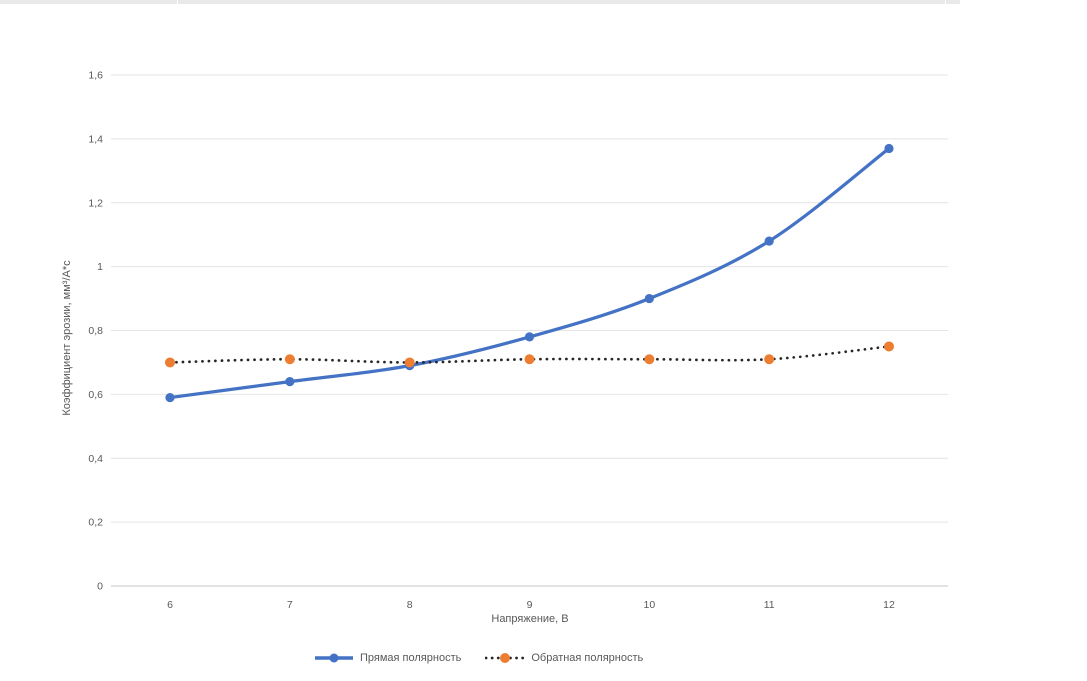 This screenshot has width=1087, height=681. What do you see at coordinates (95, 139) in the screenshot?
I see `y-tick-label: 1,4` at bounding box center [95, 139].